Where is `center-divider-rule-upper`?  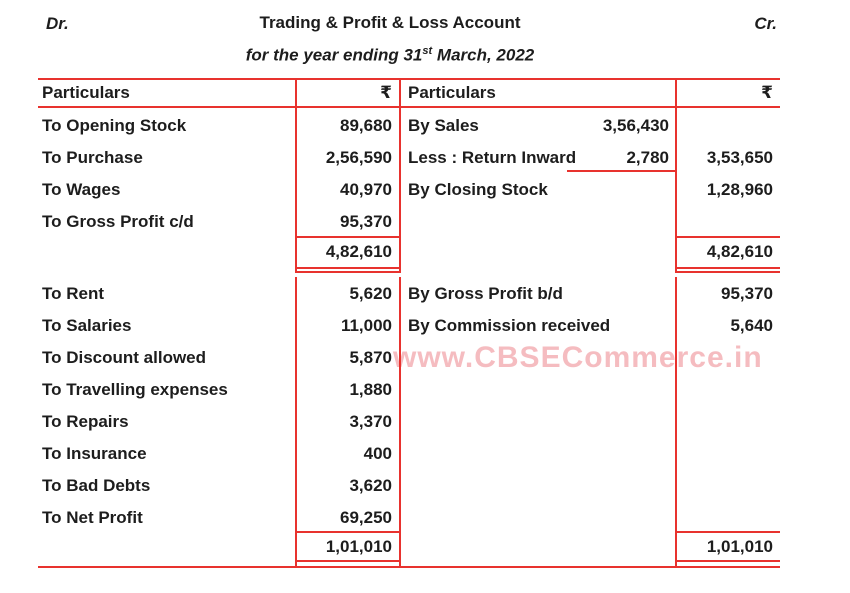 center-divider-rule-upper is located at coordinates (400, 175).